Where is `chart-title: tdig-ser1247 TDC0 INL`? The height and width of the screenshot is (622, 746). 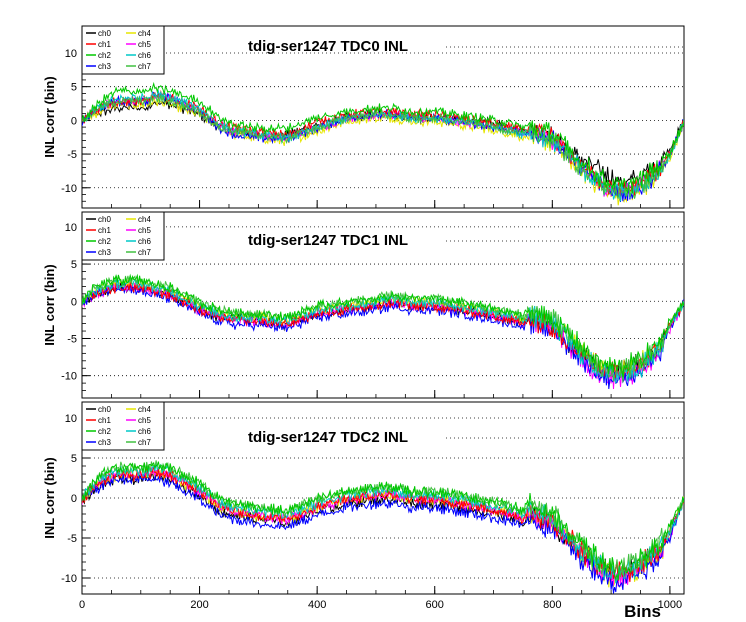 chart-title: tdig-ser1247 TDC0 INL is located at coordinates (328, 46).